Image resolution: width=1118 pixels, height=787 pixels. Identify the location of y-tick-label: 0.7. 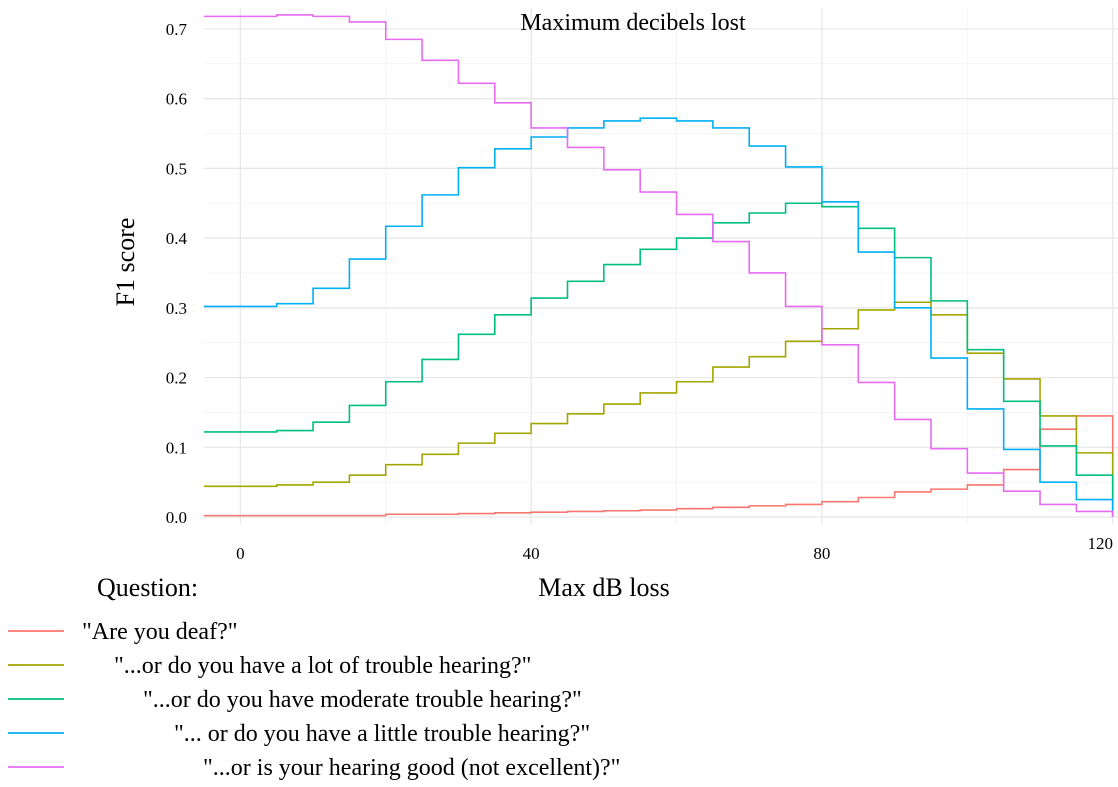
(177, 29).